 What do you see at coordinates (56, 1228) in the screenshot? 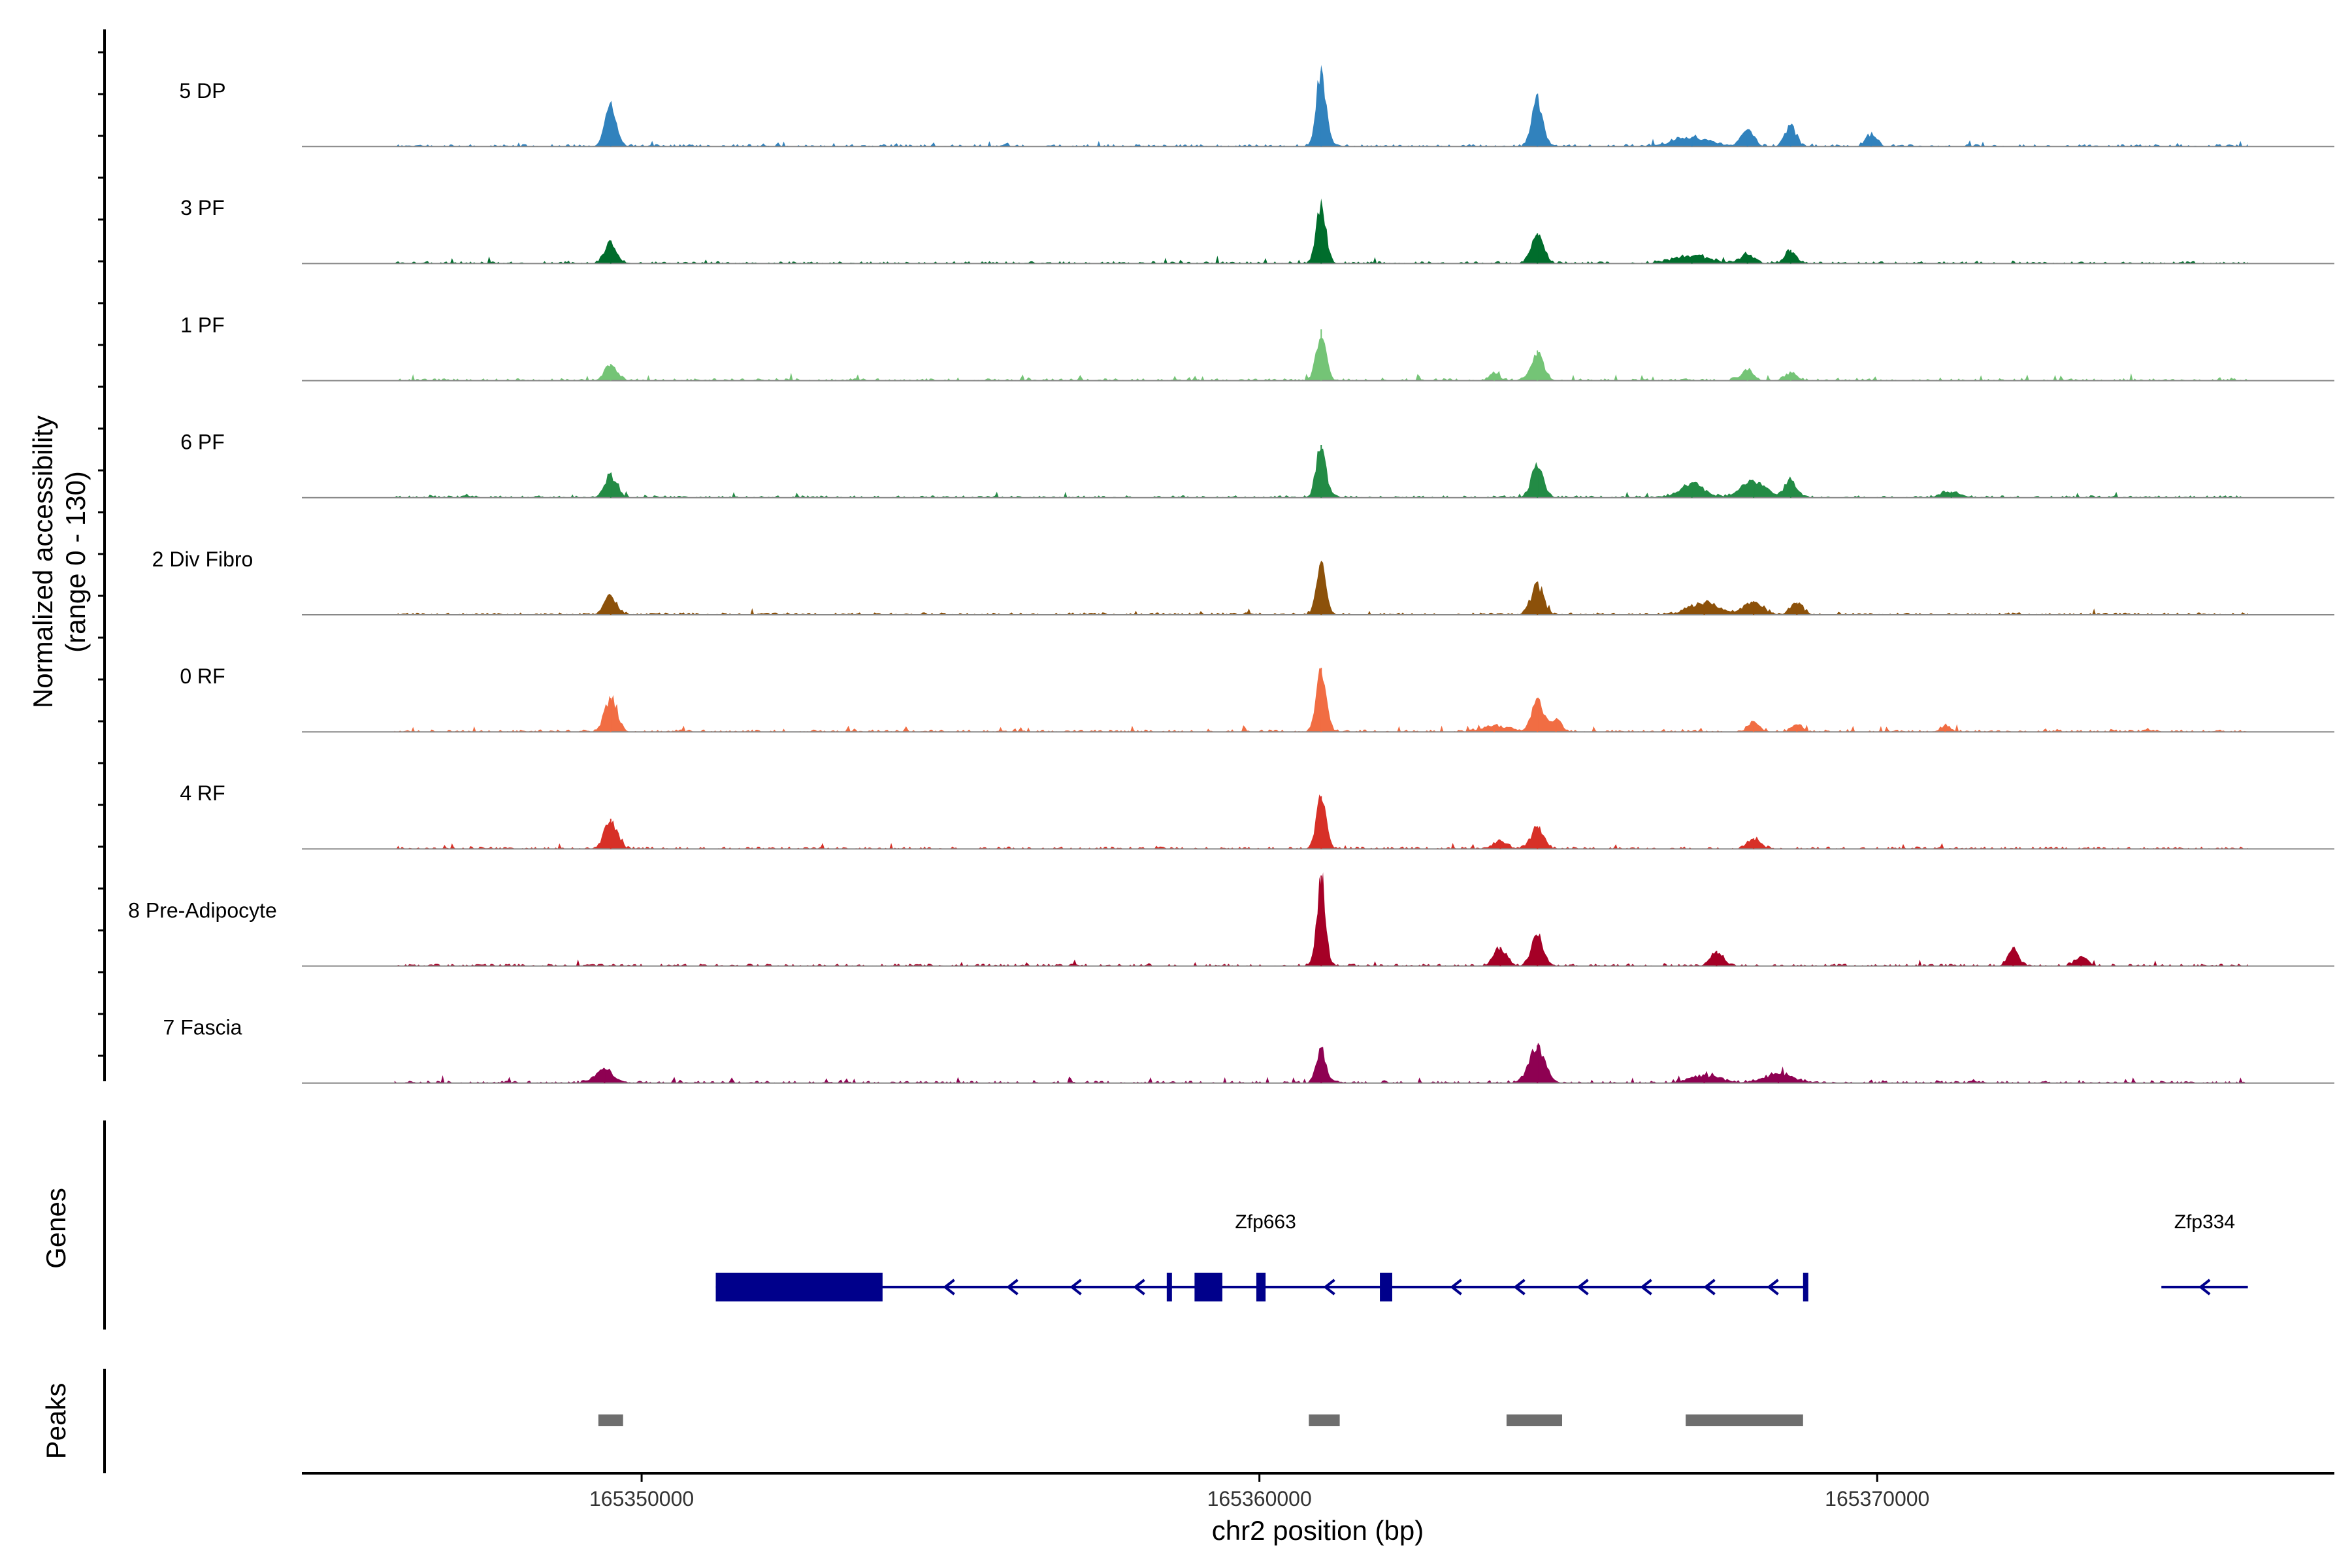
I see `genes-track-title: Genes` at bounding box center [56, 1228].